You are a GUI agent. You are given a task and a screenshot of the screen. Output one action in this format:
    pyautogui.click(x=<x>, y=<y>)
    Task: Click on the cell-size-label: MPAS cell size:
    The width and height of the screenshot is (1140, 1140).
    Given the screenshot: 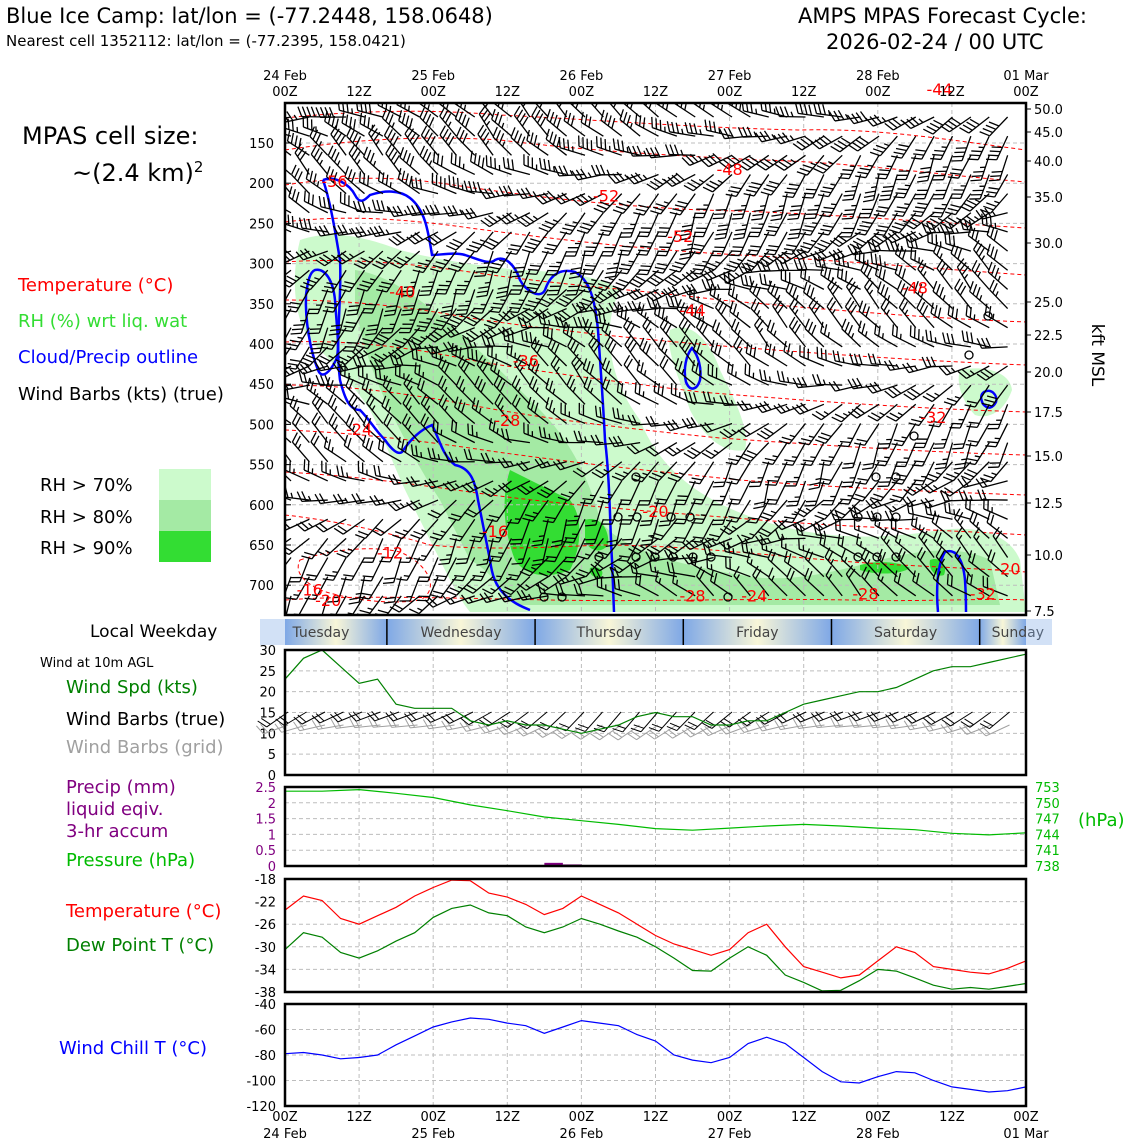 What is the action you would take?
    pyautogui.click(x=110, y=136)
    